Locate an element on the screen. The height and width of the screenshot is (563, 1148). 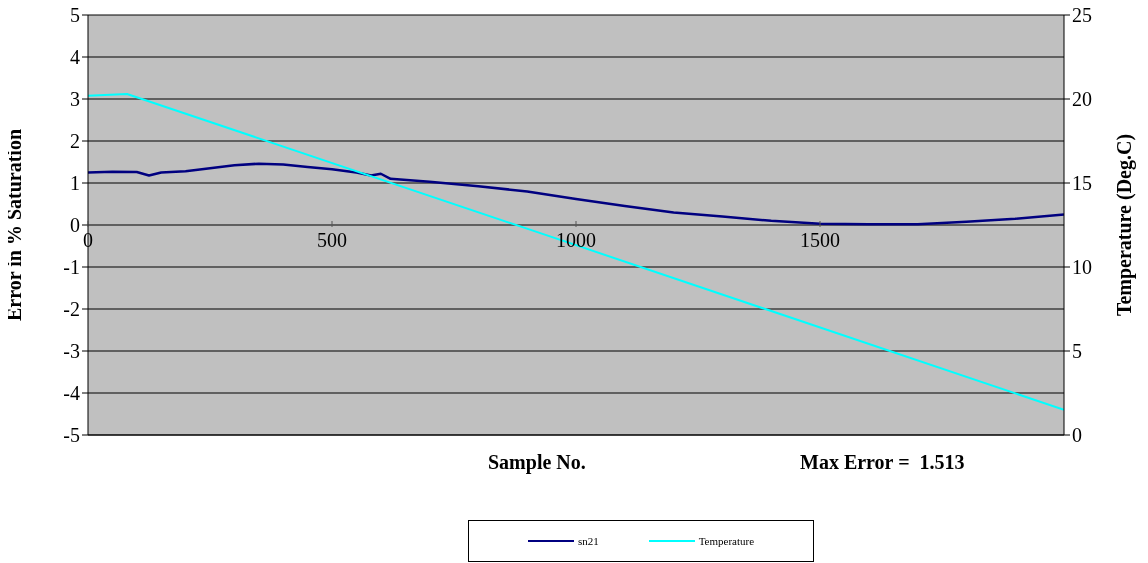
x-tick-label: 1000 is located at coordinates (576, 240).